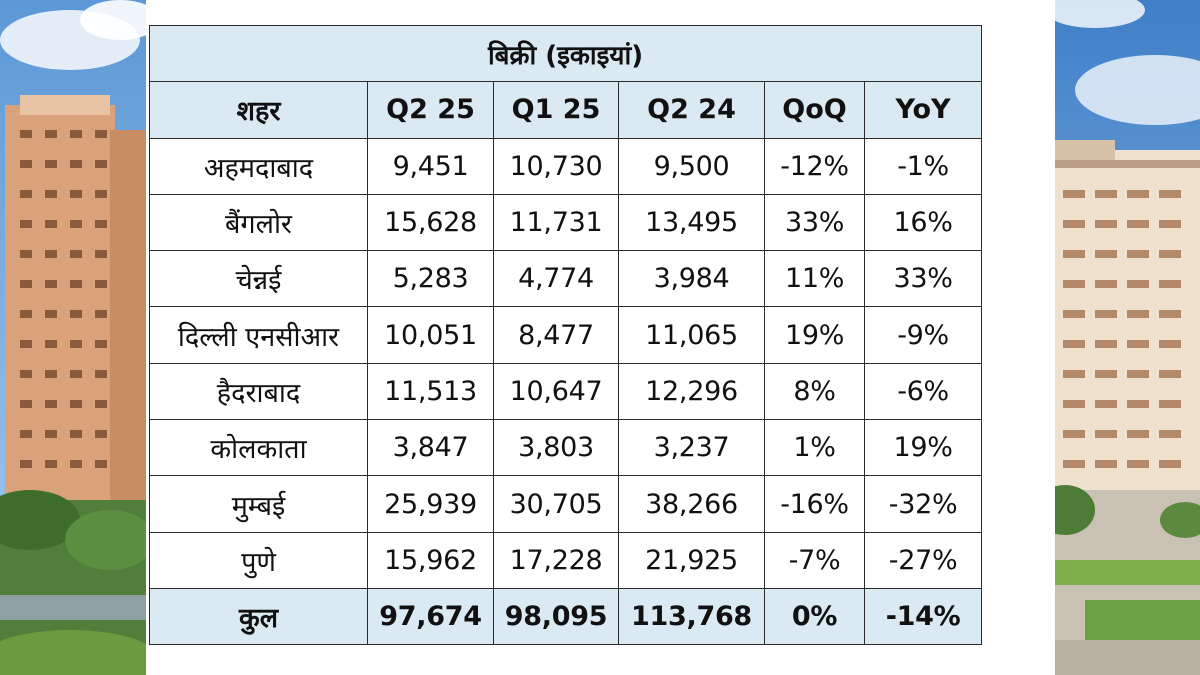 The height and width of the screenshot is (675, 1200). I want to click on city-cell: बैंगलोर, so click(258, 222).